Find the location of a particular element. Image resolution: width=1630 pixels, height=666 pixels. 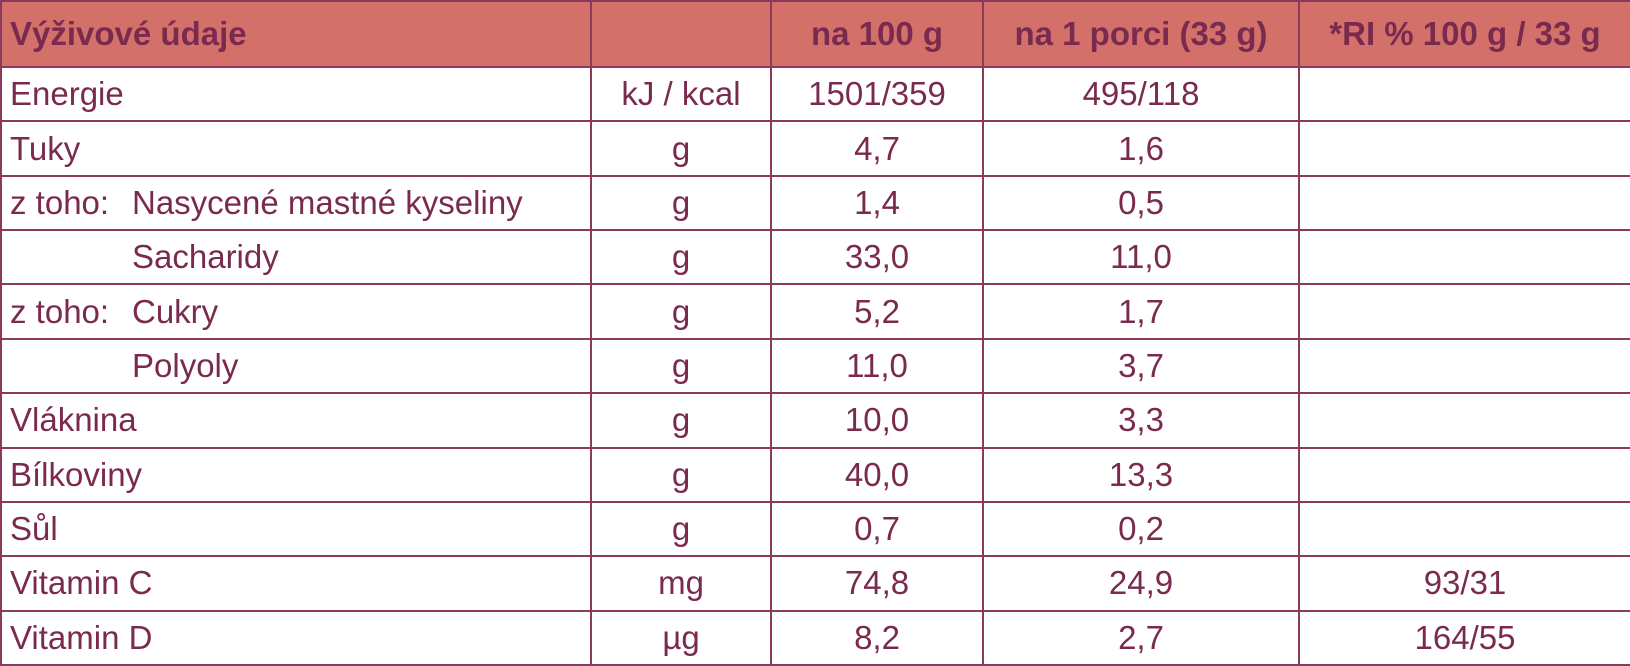

per-portion-cell: 24,9 is located at coordinates (1141, 583).